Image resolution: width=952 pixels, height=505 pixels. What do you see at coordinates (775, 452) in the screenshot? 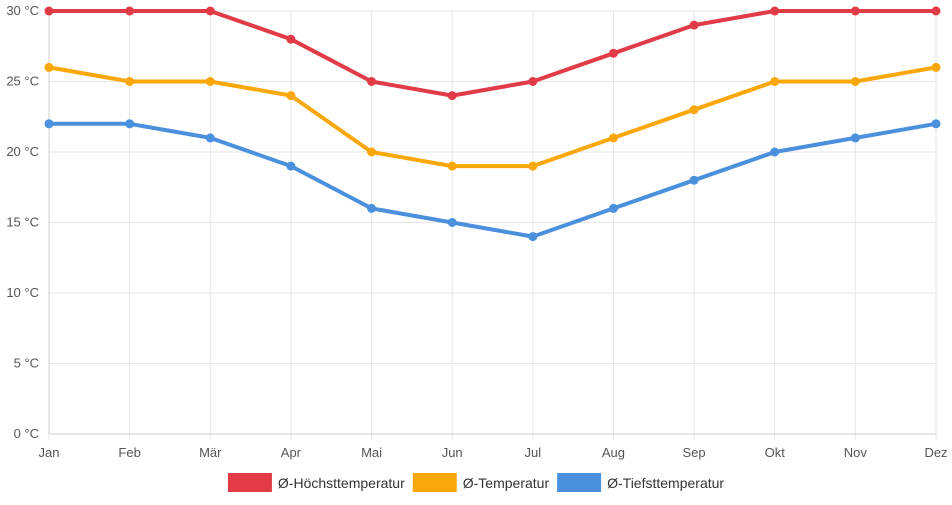
I see `x-tick-label: Okt` at bounding box center [775, 452].